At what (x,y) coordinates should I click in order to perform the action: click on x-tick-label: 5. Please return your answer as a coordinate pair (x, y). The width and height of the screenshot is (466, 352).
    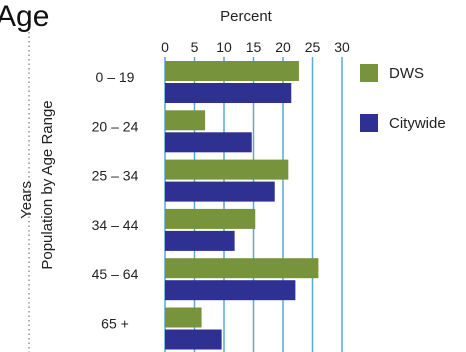
    Looking at the image, I should click on (195, 47).